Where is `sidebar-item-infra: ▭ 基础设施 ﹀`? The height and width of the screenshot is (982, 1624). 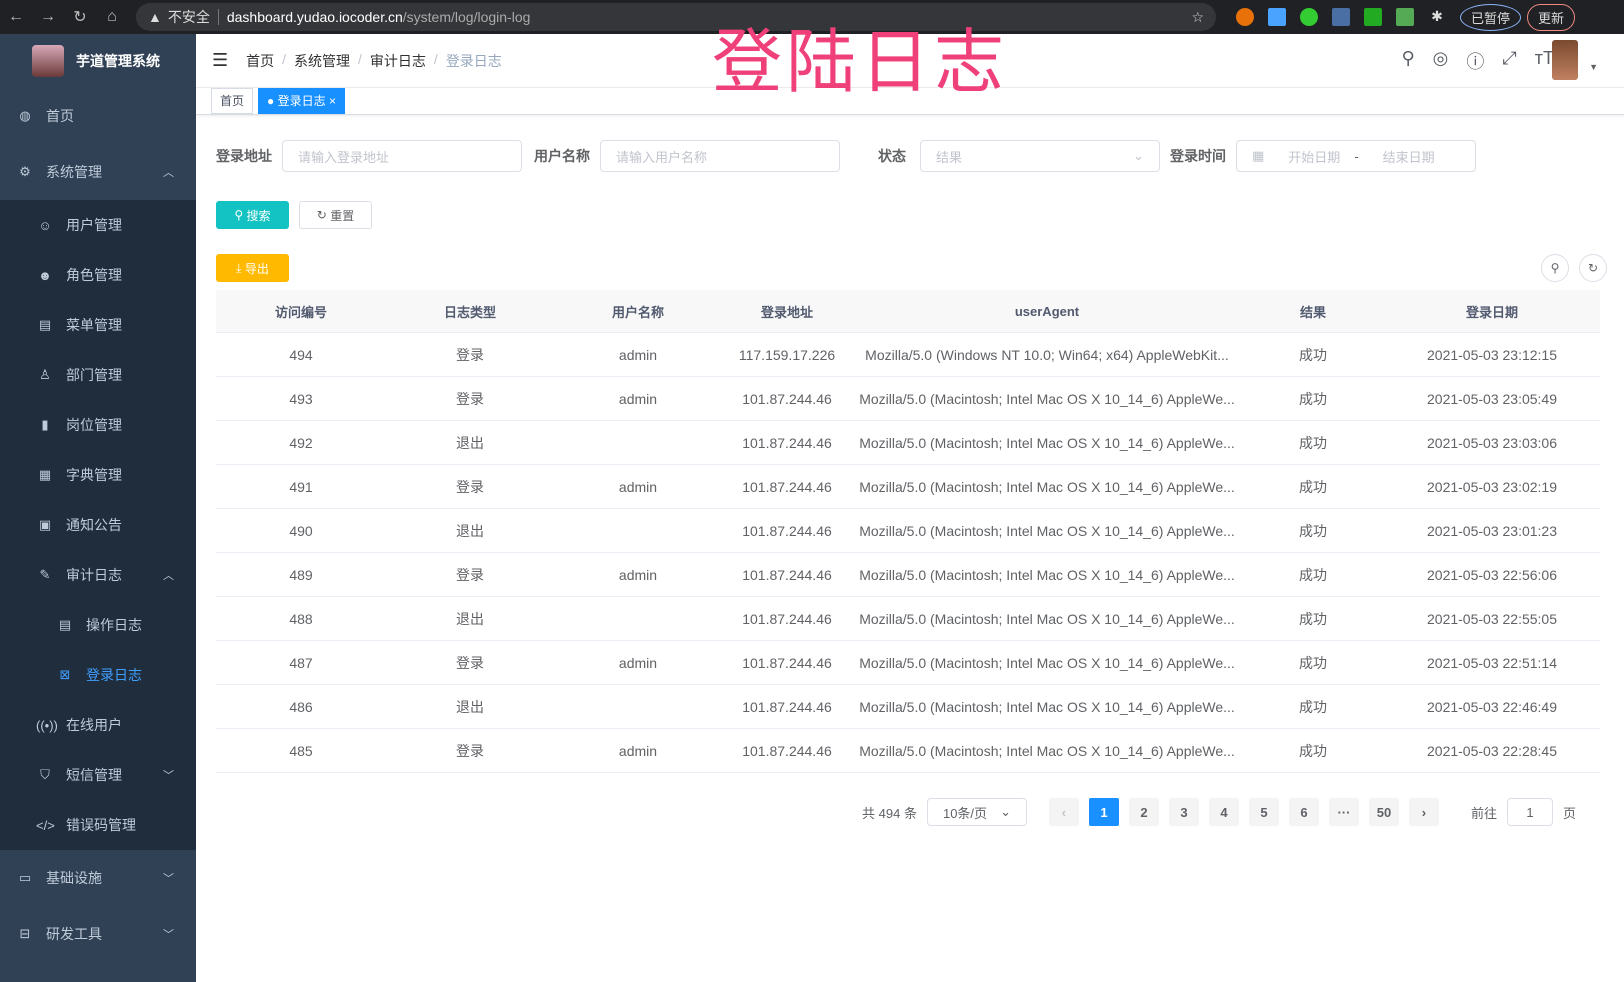 sidebar-item-infra: ▭ 基础设施 ﹀ is located at coordinates (98, 878).